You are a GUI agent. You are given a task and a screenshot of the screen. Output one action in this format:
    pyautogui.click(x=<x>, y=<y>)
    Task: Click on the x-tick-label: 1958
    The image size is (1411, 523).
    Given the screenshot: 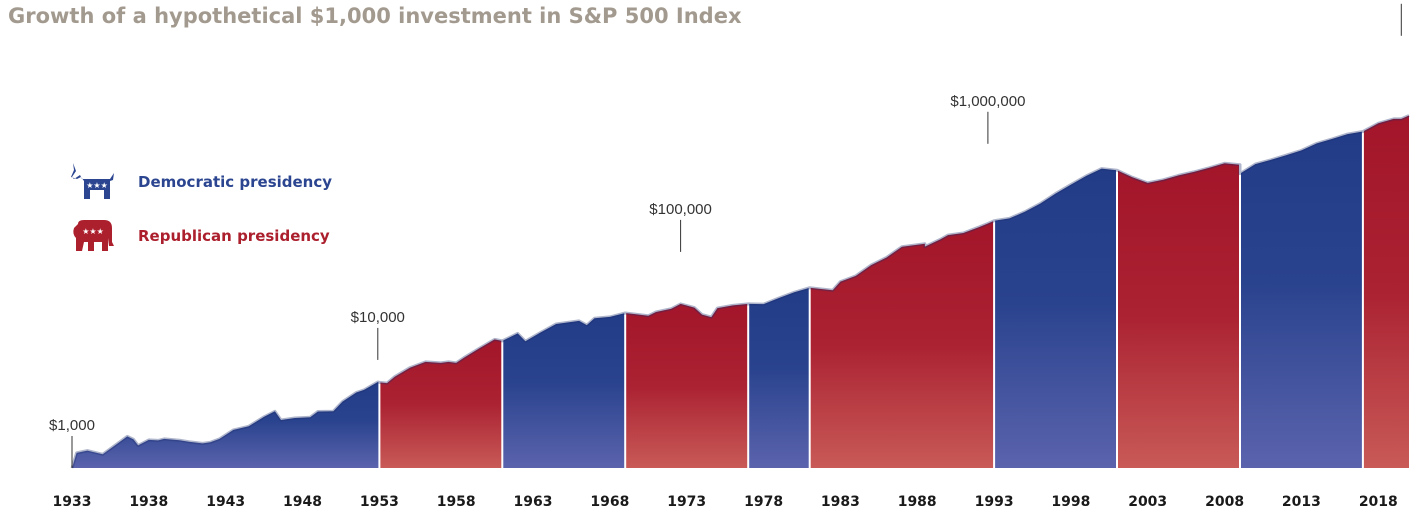 What is the action you would take?
    pyautogui.click(x=456, y=502)
    